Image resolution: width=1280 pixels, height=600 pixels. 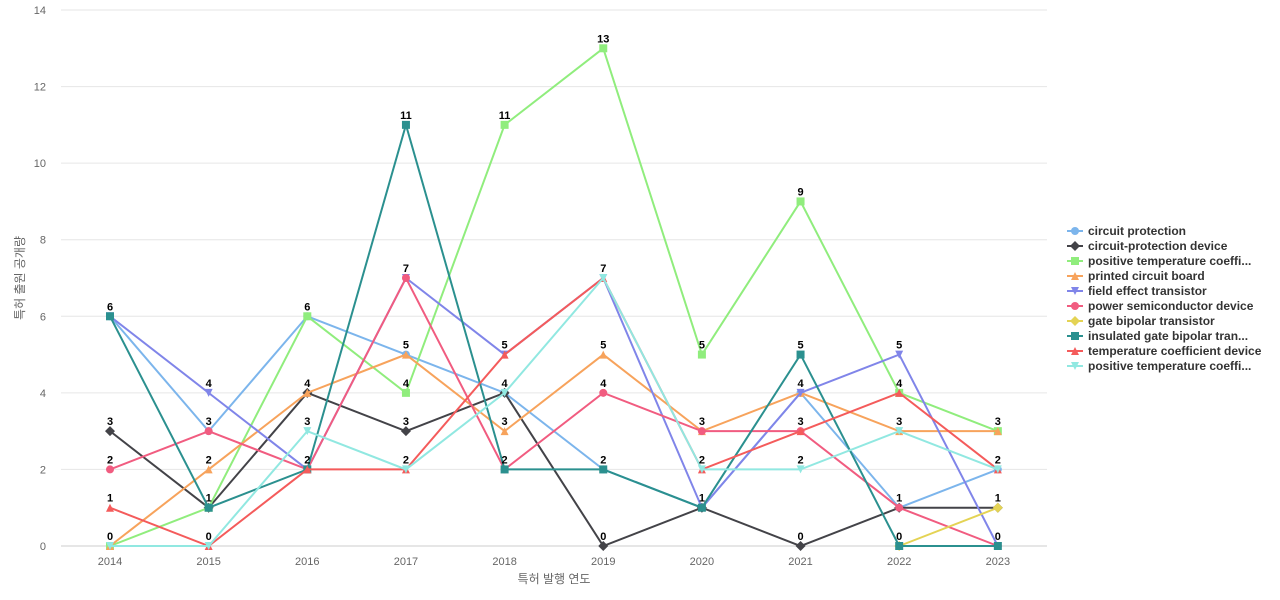 I want to click on legend-item: printed circuit board, so click(x=1136, y=276).